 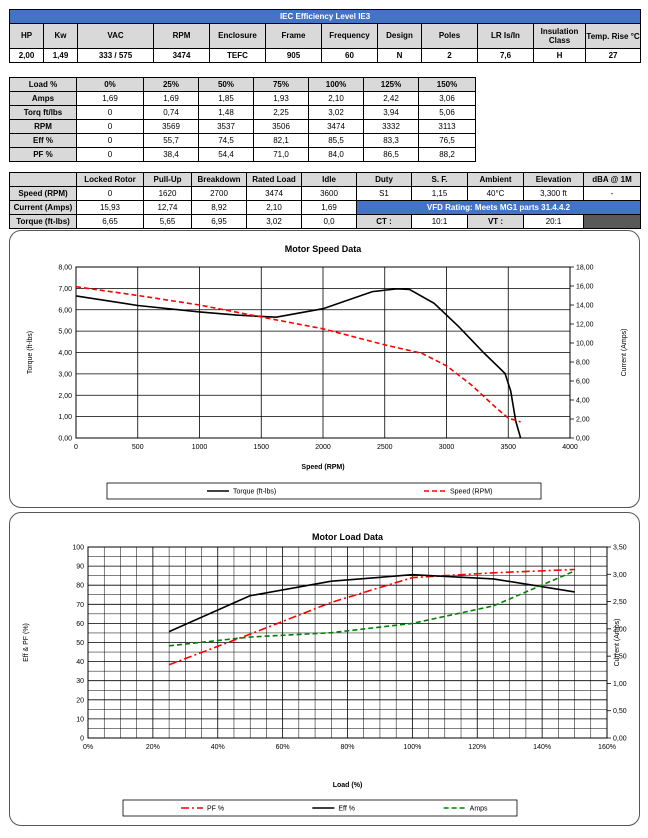 I want to click on y-tick-label: 50, so click(x=80, y=643).